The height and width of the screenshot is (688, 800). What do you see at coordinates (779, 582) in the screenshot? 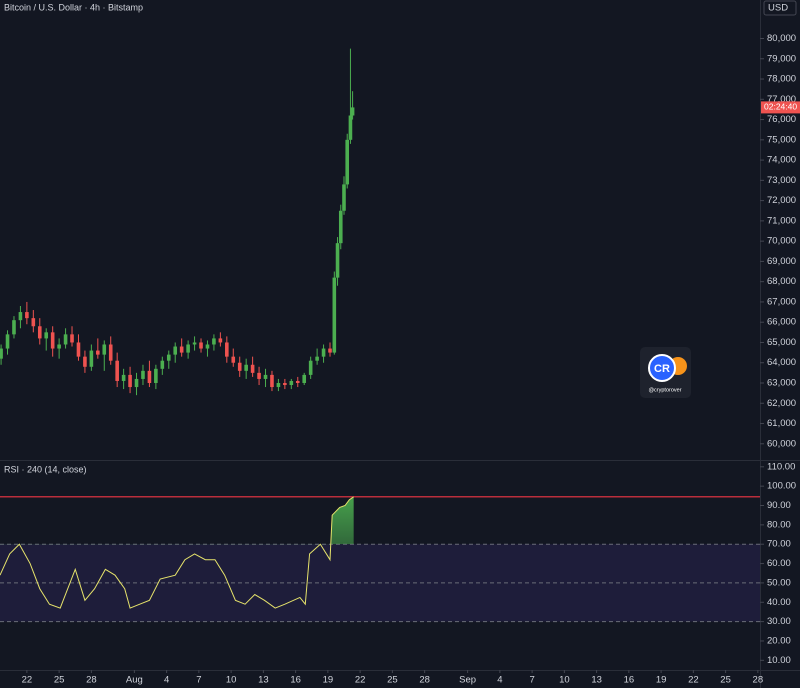
I see `y-tick-label: 50.00` at bounding box center [779, 582].